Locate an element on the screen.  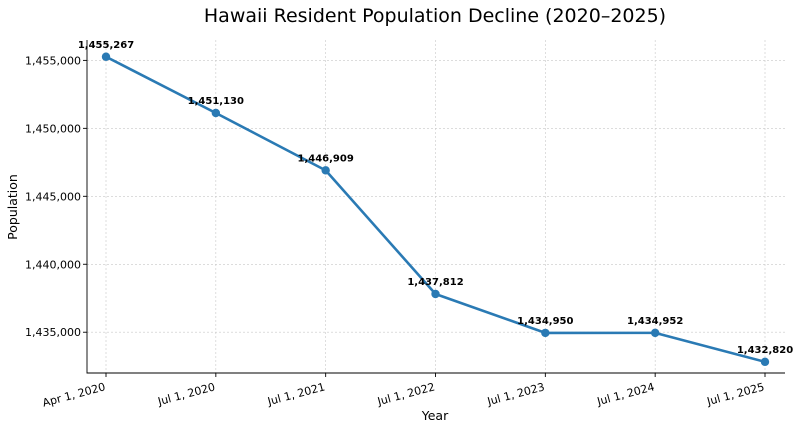
y-axis-label: Population is located at coordinates (12, 207).